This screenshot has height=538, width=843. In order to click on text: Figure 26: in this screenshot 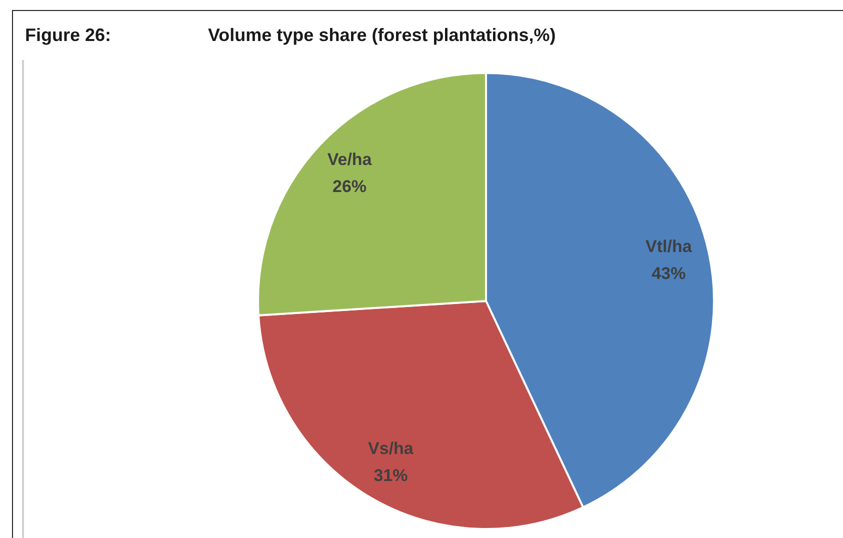, I will do `click(68, 35)`.